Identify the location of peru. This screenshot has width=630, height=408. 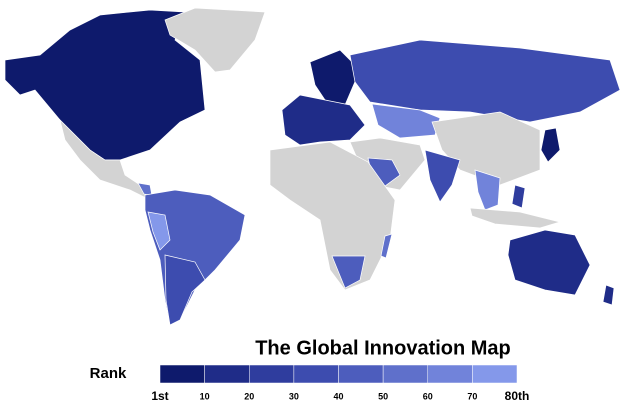
(159, 231).